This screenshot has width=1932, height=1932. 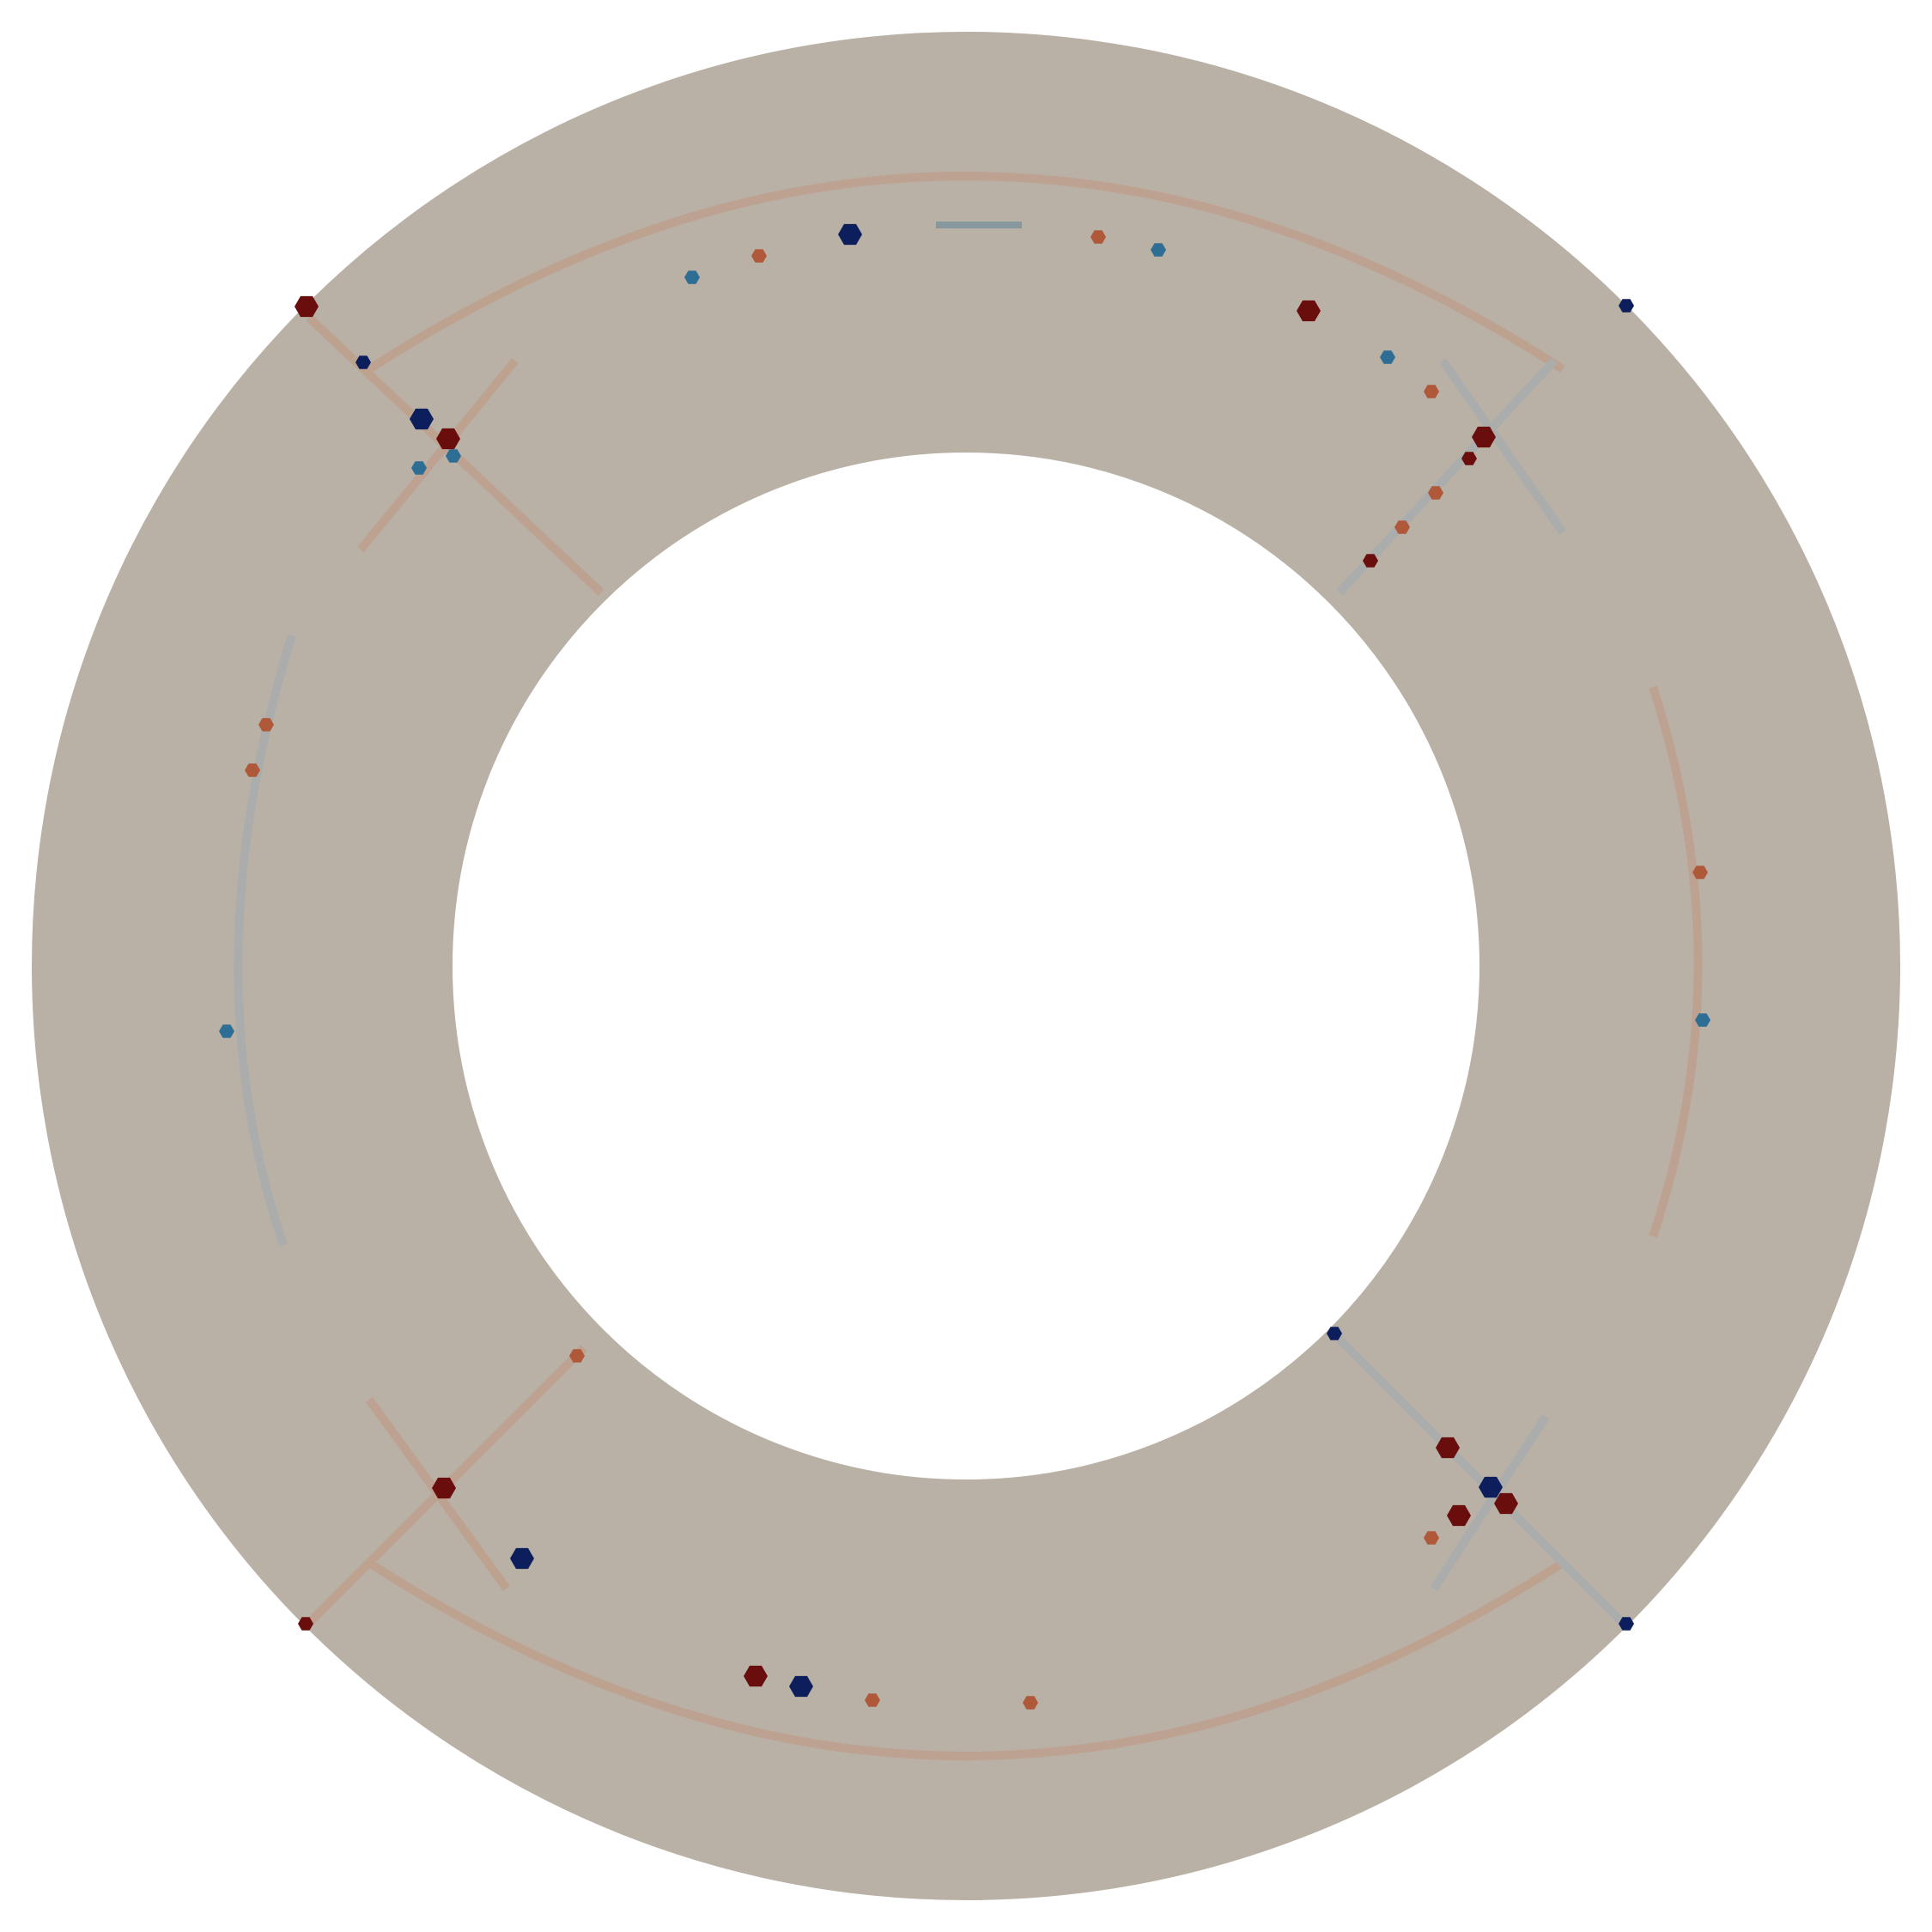 What do you see at coordinates (966, 273) in the screenshot?
I see `arc-top` at bounding box center [966, 273].